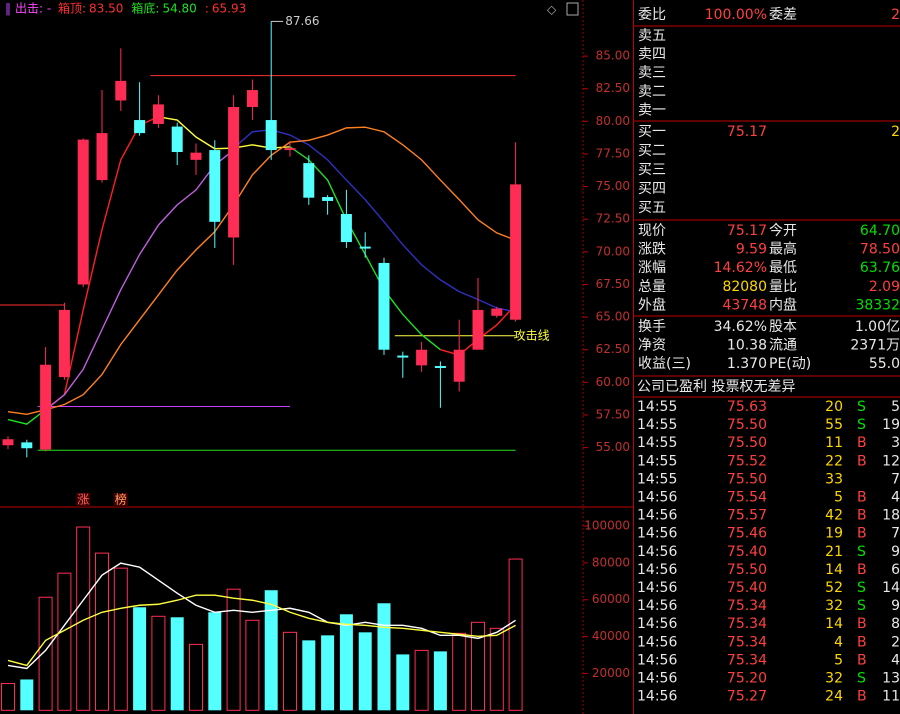 The width and height of the screenshot is (900, 714). Describe the element at coordinates (572, 9) in the screenshot. I see `window-icon` at that location.